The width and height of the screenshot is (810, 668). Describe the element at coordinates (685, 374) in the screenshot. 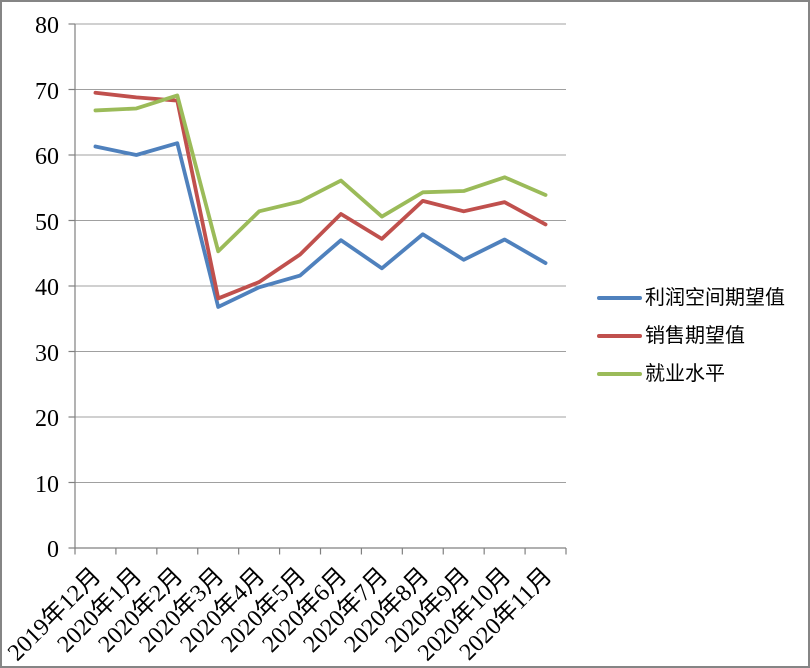

I see `legend-label: 就业水平` at that location.